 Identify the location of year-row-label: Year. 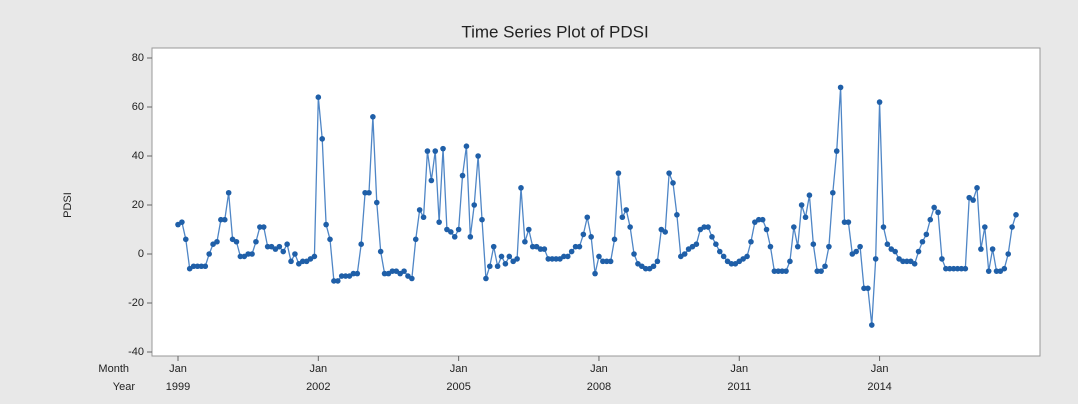
(124, 387).